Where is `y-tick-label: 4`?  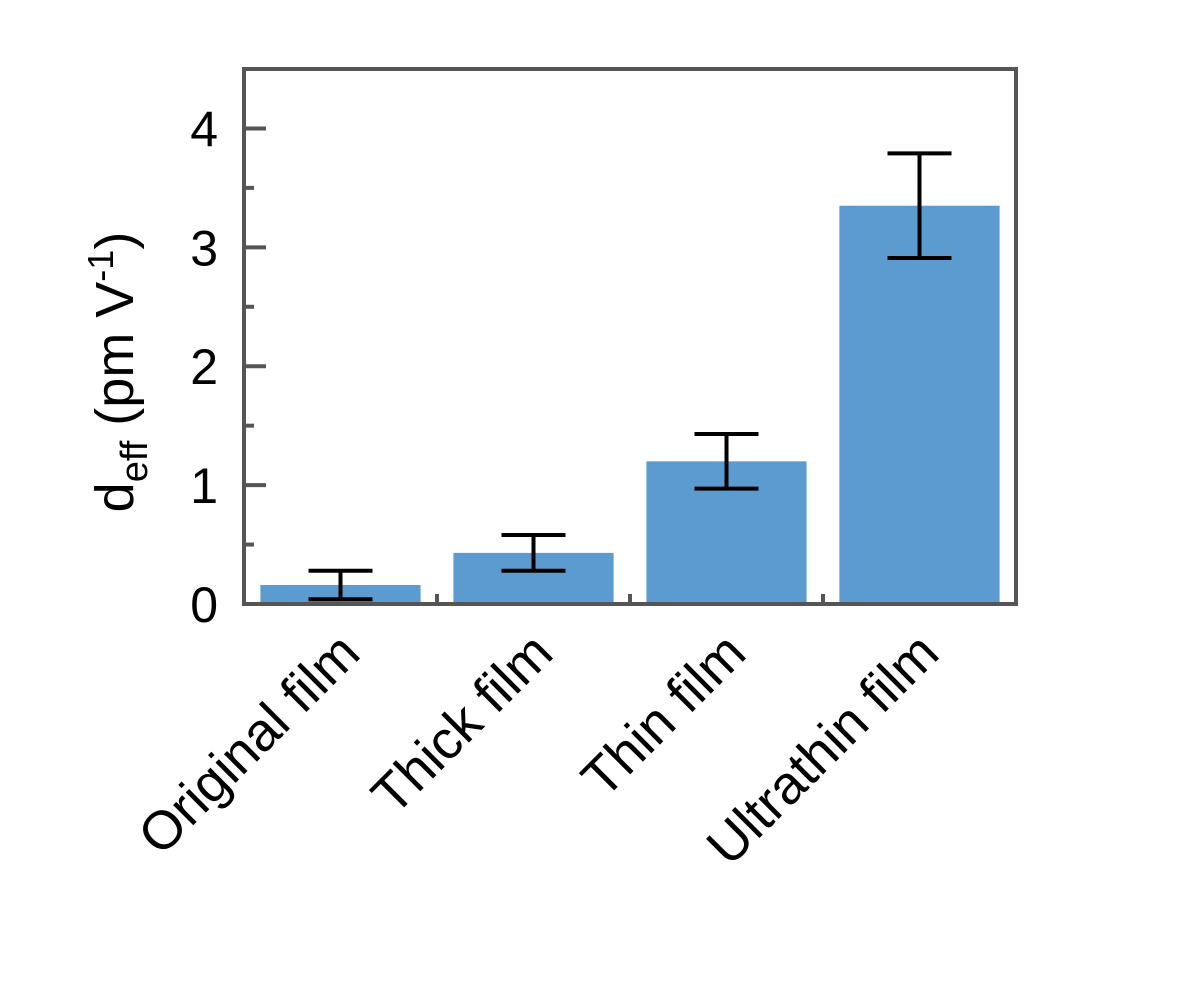 y-tick-label: 4 is located at coordinates (204, 129).